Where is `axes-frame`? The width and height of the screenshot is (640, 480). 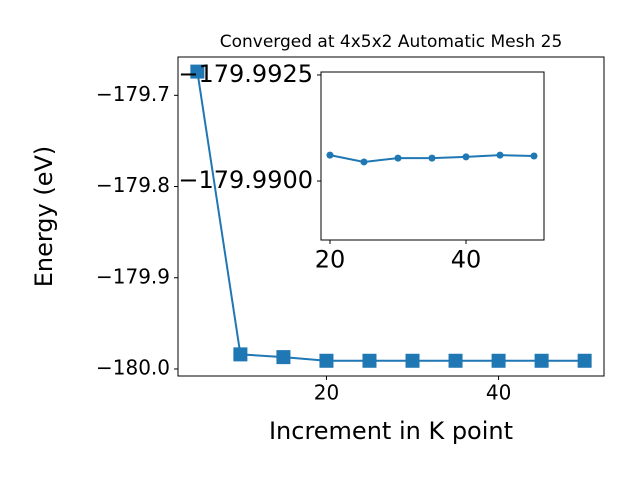
axes-frame is located at coordinates (432, 156).